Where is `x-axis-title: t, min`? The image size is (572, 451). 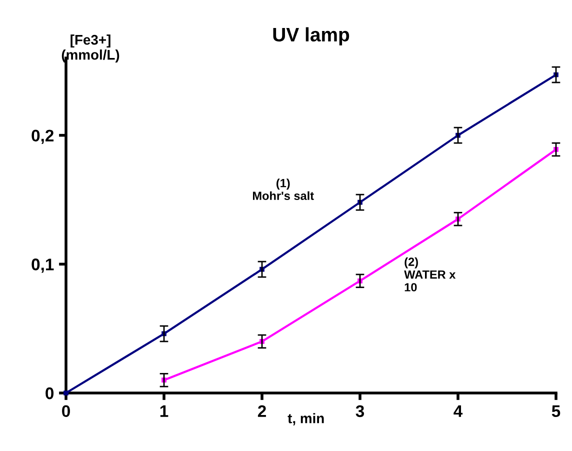
x-axis-title: t, min is located at coordinates (306, 419).